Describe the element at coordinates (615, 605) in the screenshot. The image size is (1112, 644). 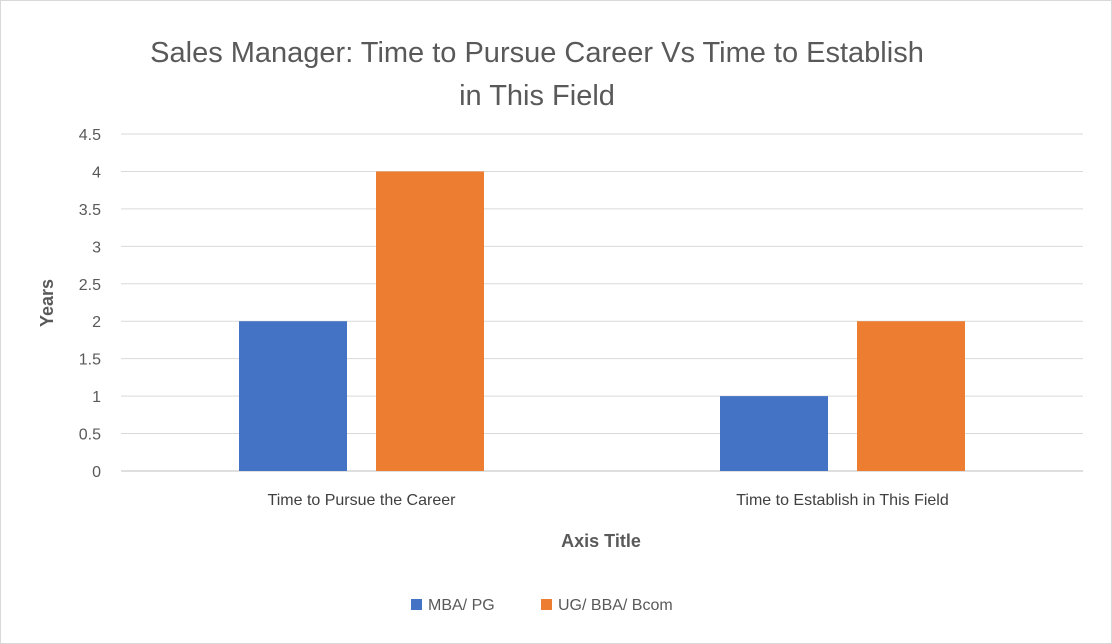
I see `legend-label: UG/ BBA/ Bcom` at that location.